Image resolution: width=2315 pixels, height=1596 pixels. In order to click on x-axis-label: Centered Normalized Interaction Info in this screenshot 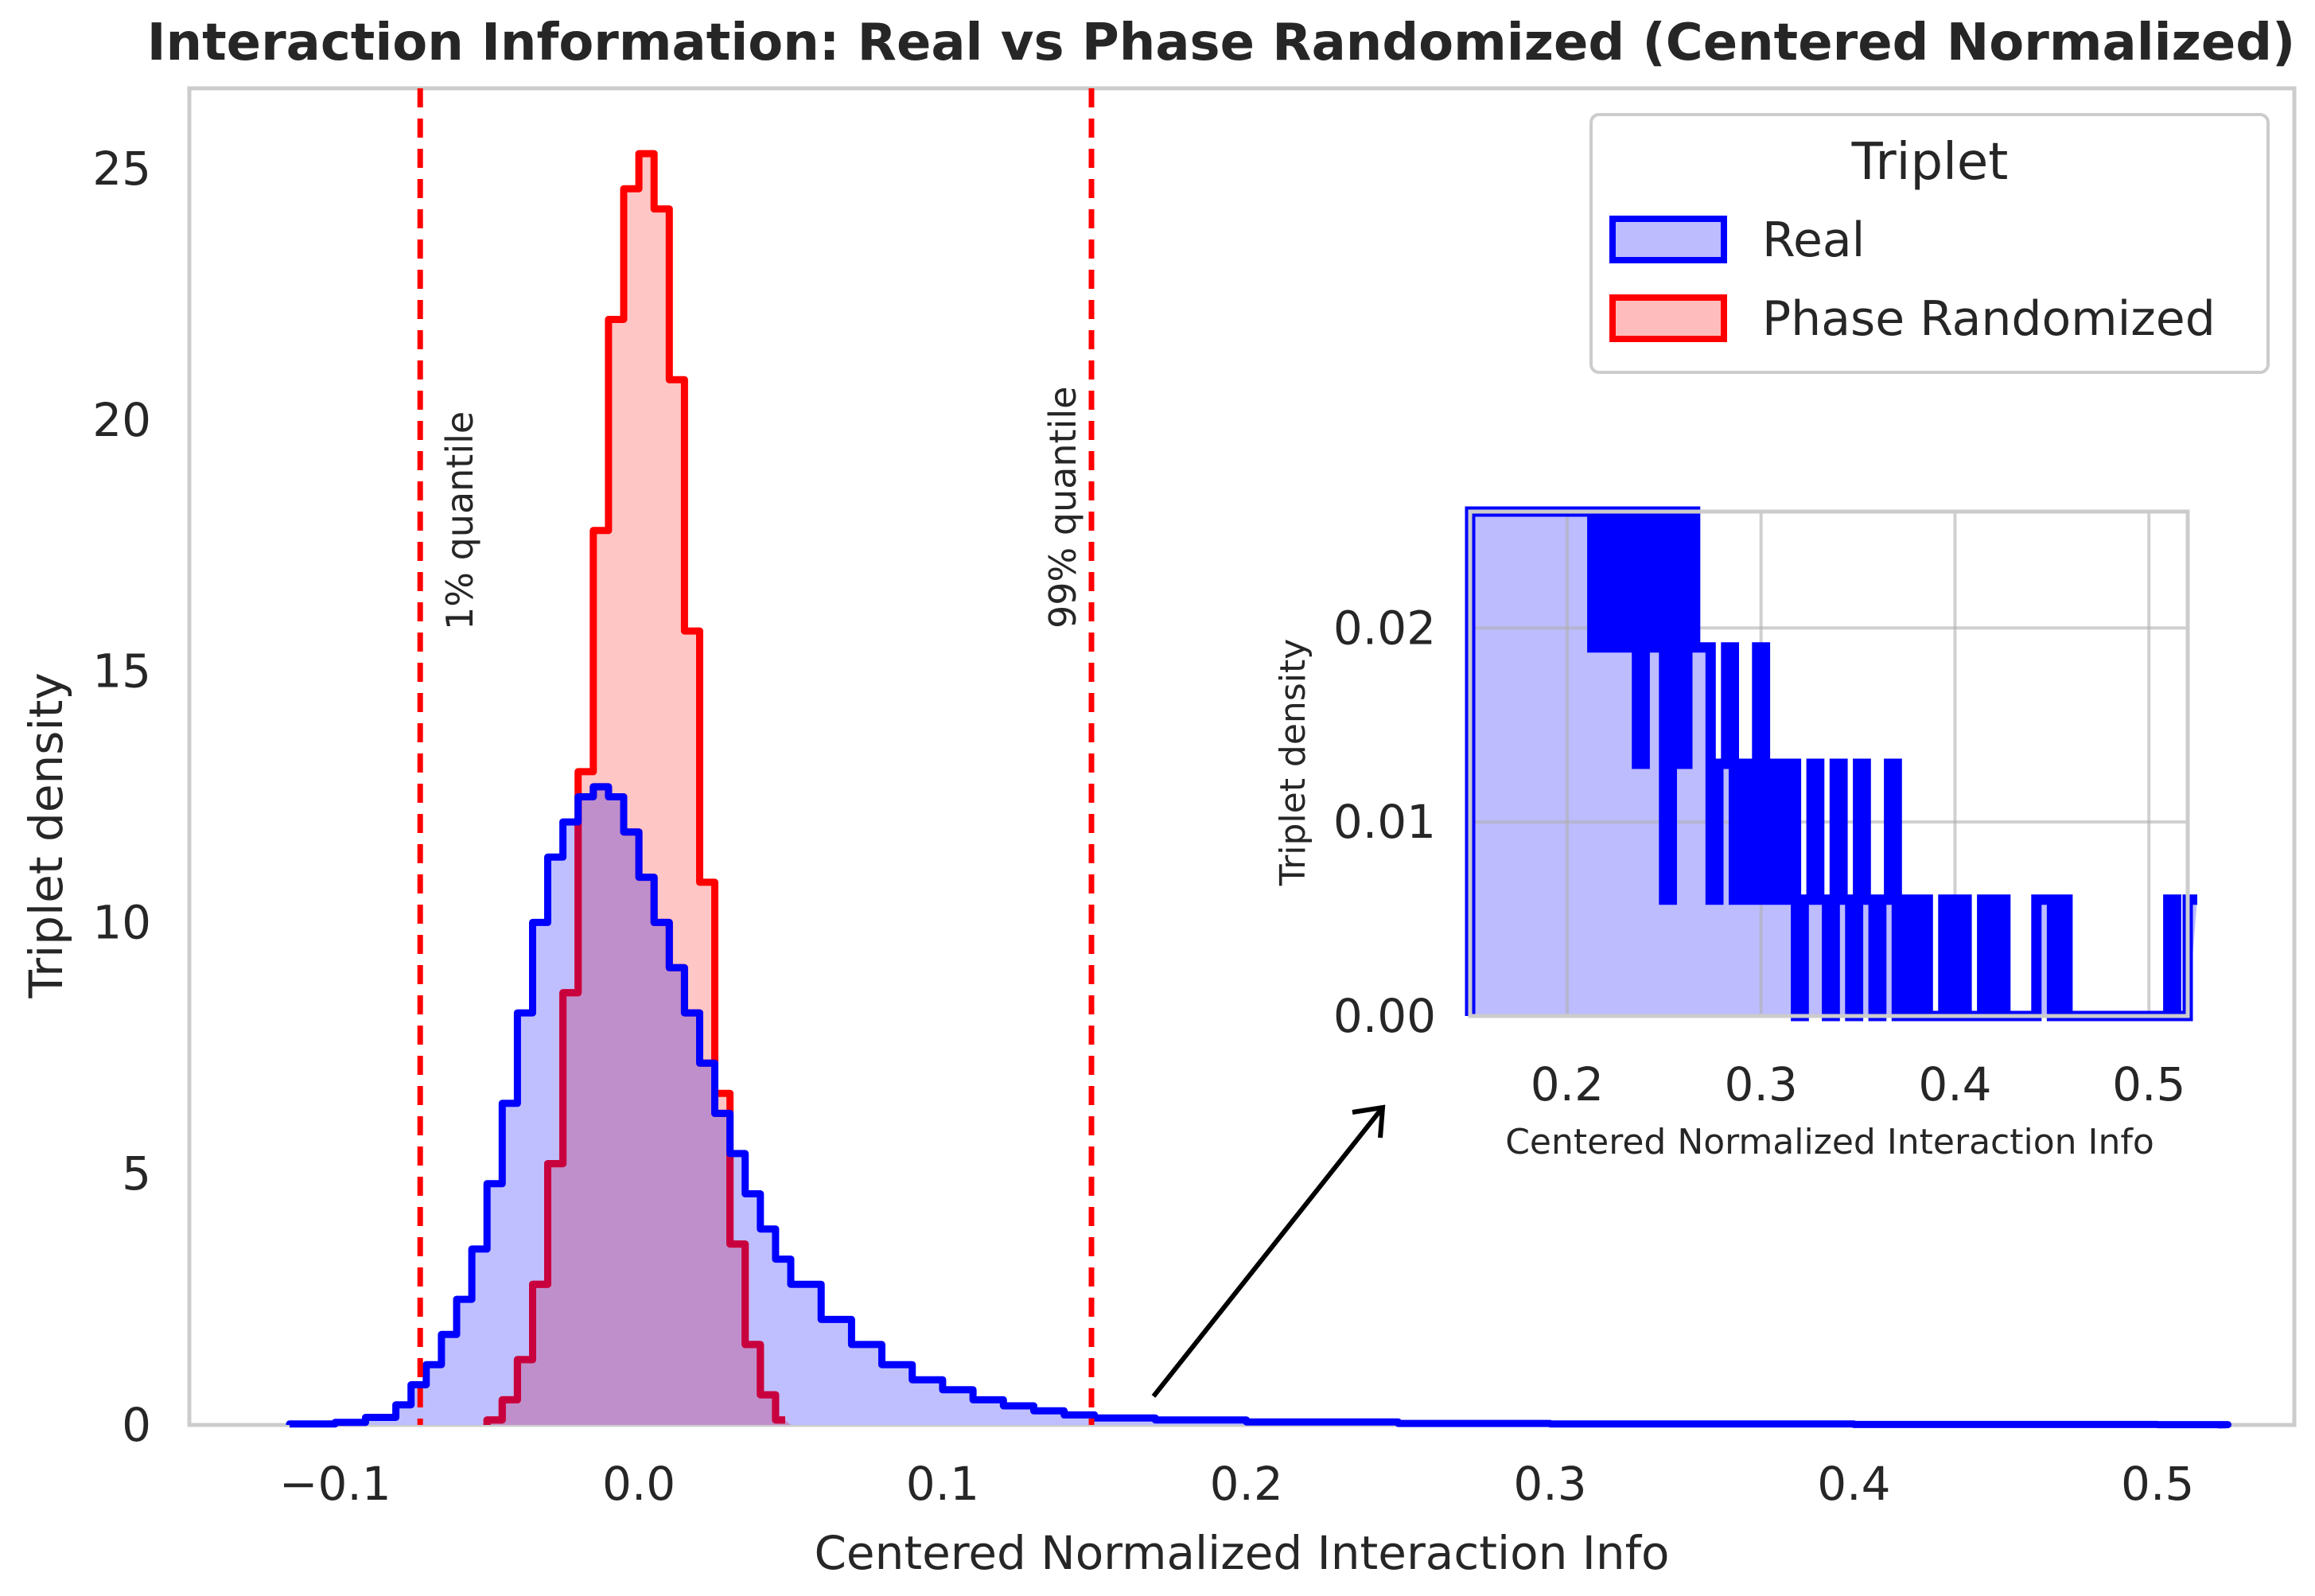, I will do `click(1241, 1553)`.